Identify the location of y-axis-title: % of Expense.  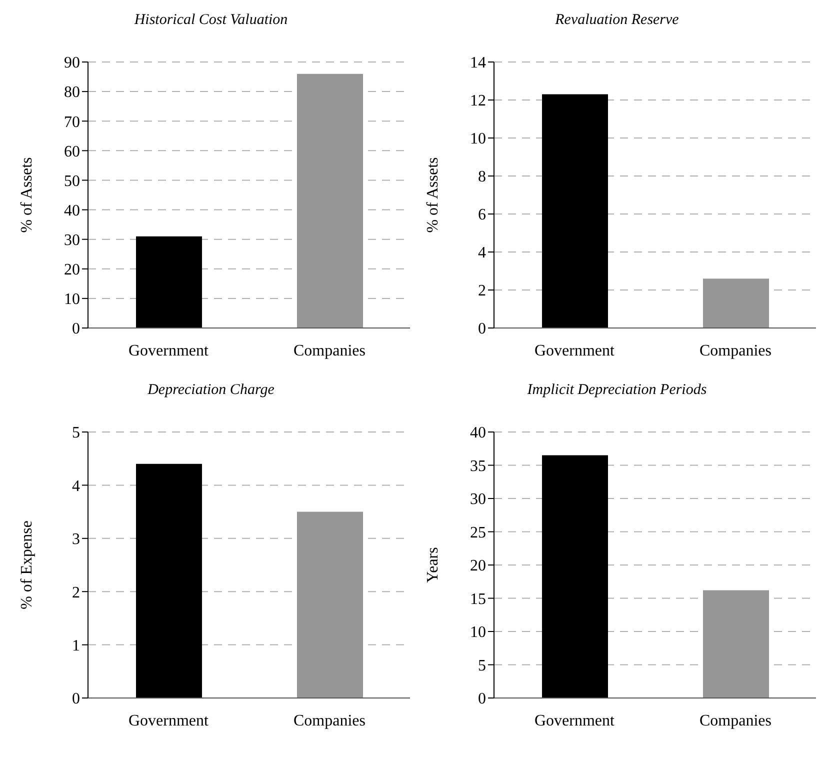
(27, 565).